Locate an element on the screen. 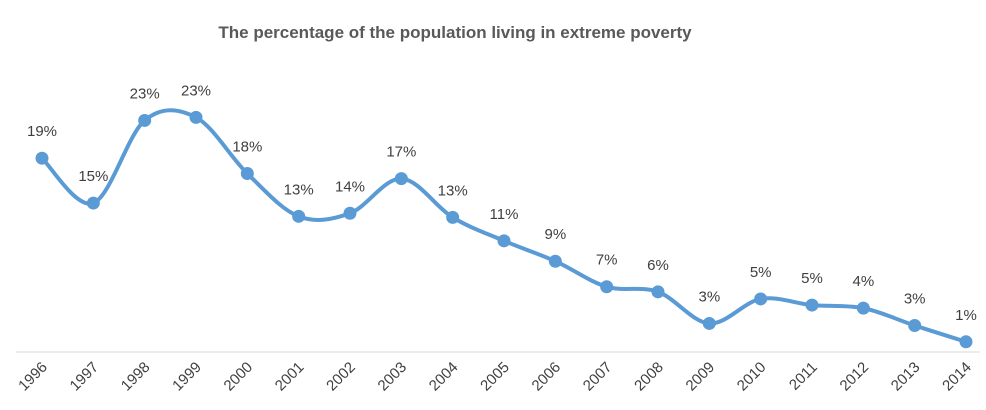  x-tick-label: 1996 is located at coordinates (33, 377).